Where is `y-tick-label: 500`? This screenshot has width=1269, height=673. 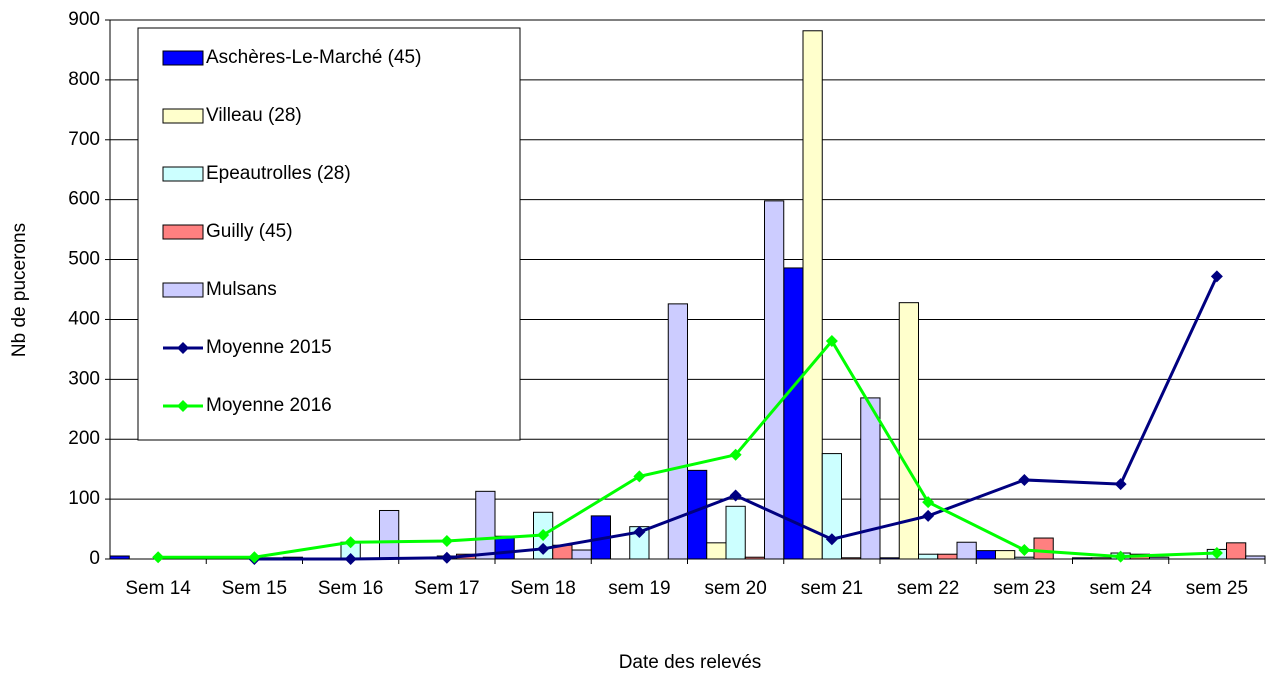 y-tick-label: 500 is located at coordinates (84, 259).